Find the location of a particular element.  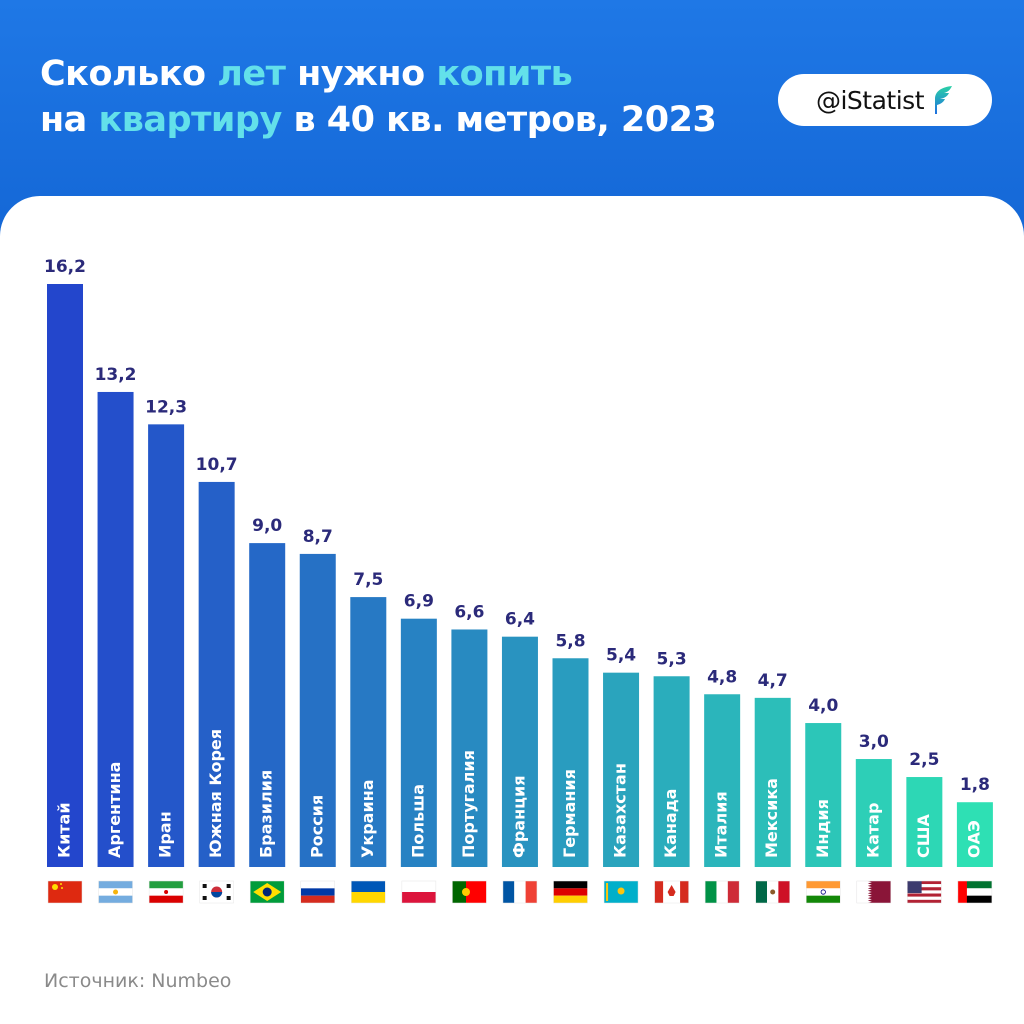

value-label: 16,2 is located at coordinates (65, 267).